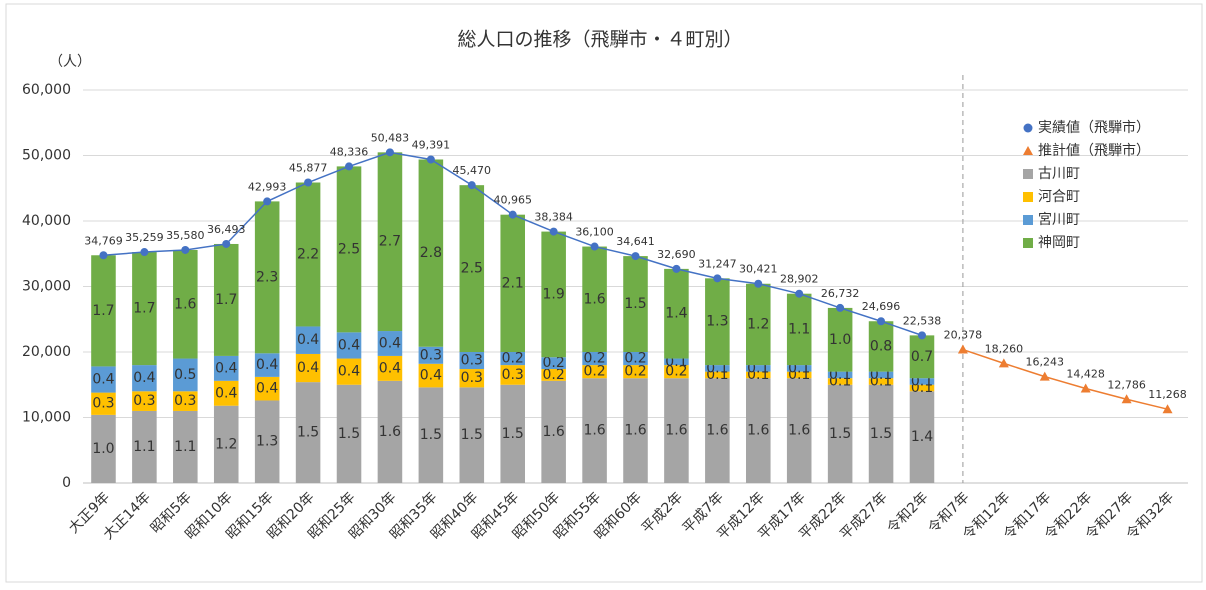 This screenshot has height=590, width=1206. I want to click on value-label: 1.4, so click(676, 314).